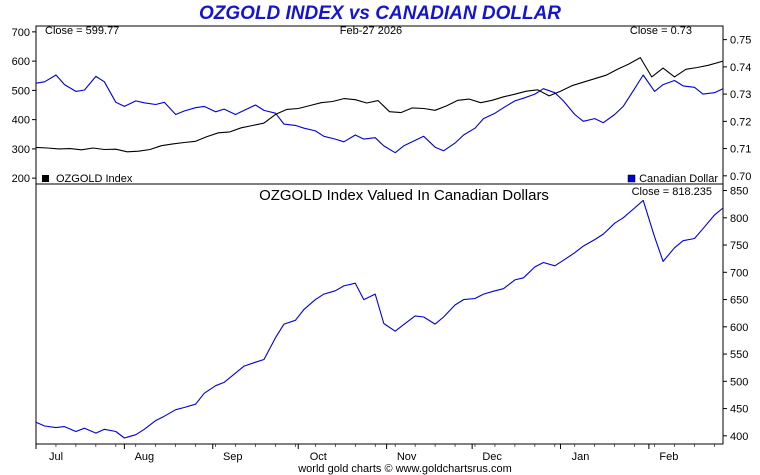  What do you see at coordinates (21, 121) in the screenshot?
I see `top-left-axis-tick-label: 400` at bounding box center [21, 121].